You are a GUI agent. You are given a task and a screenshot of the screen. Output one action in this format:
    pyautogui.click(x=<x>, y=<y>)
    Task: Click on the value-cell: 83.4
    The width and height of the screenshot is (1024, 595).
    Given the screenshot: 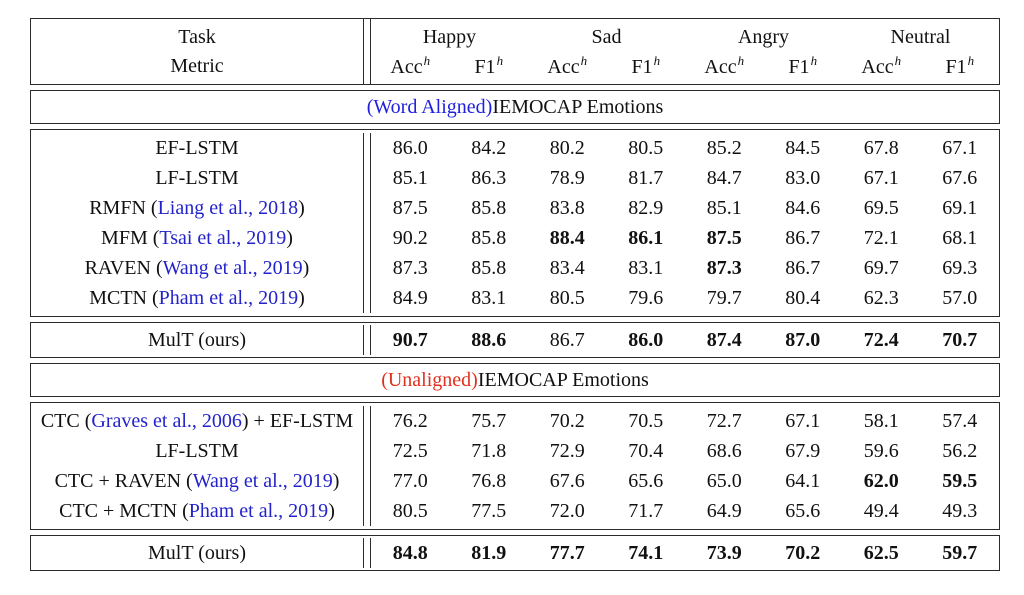 What is the action you would take?
    pyautogui.click(x=567, y=268)
    